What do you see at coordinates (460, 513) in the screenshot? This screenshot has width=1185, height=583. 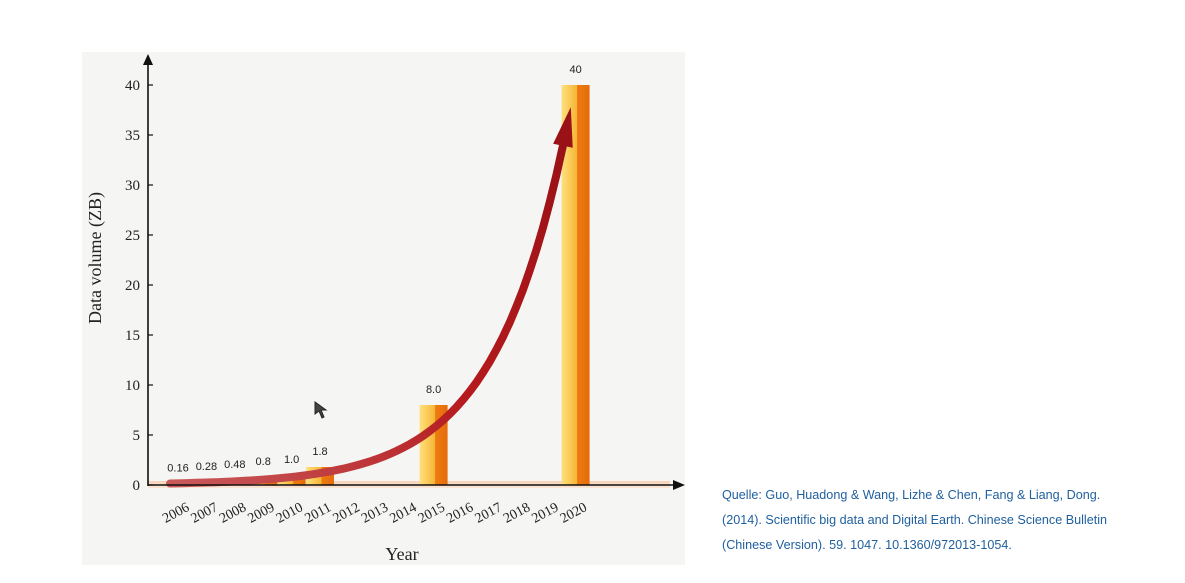 I see `x-tick-label-2016: 2016` at bounding box center [460, 513].